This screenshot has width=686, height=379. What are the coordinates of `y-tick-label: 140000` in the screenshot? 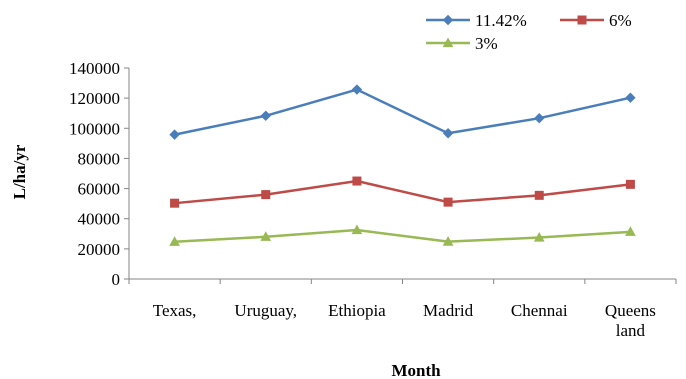 It's located at (94, 68).